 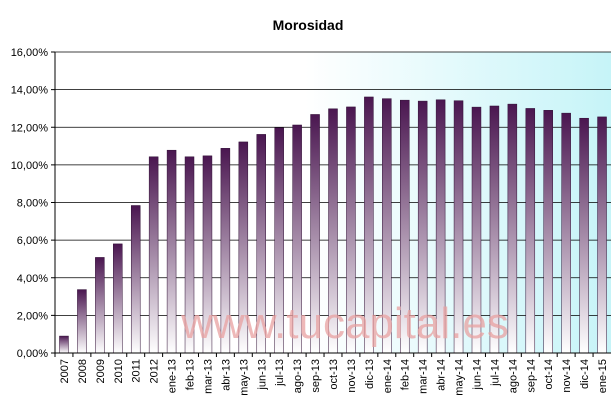 I want to click on x-tick-label-feb-13: feb-13, so click(x=191, y=374).